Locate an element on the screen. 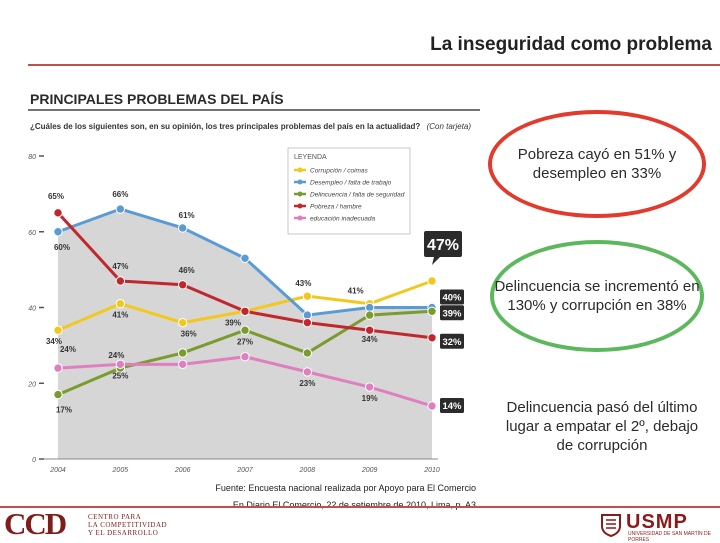 This screenshot has width=720, height=543. y-tick-label: 60 is located at coordinates (32, 233).